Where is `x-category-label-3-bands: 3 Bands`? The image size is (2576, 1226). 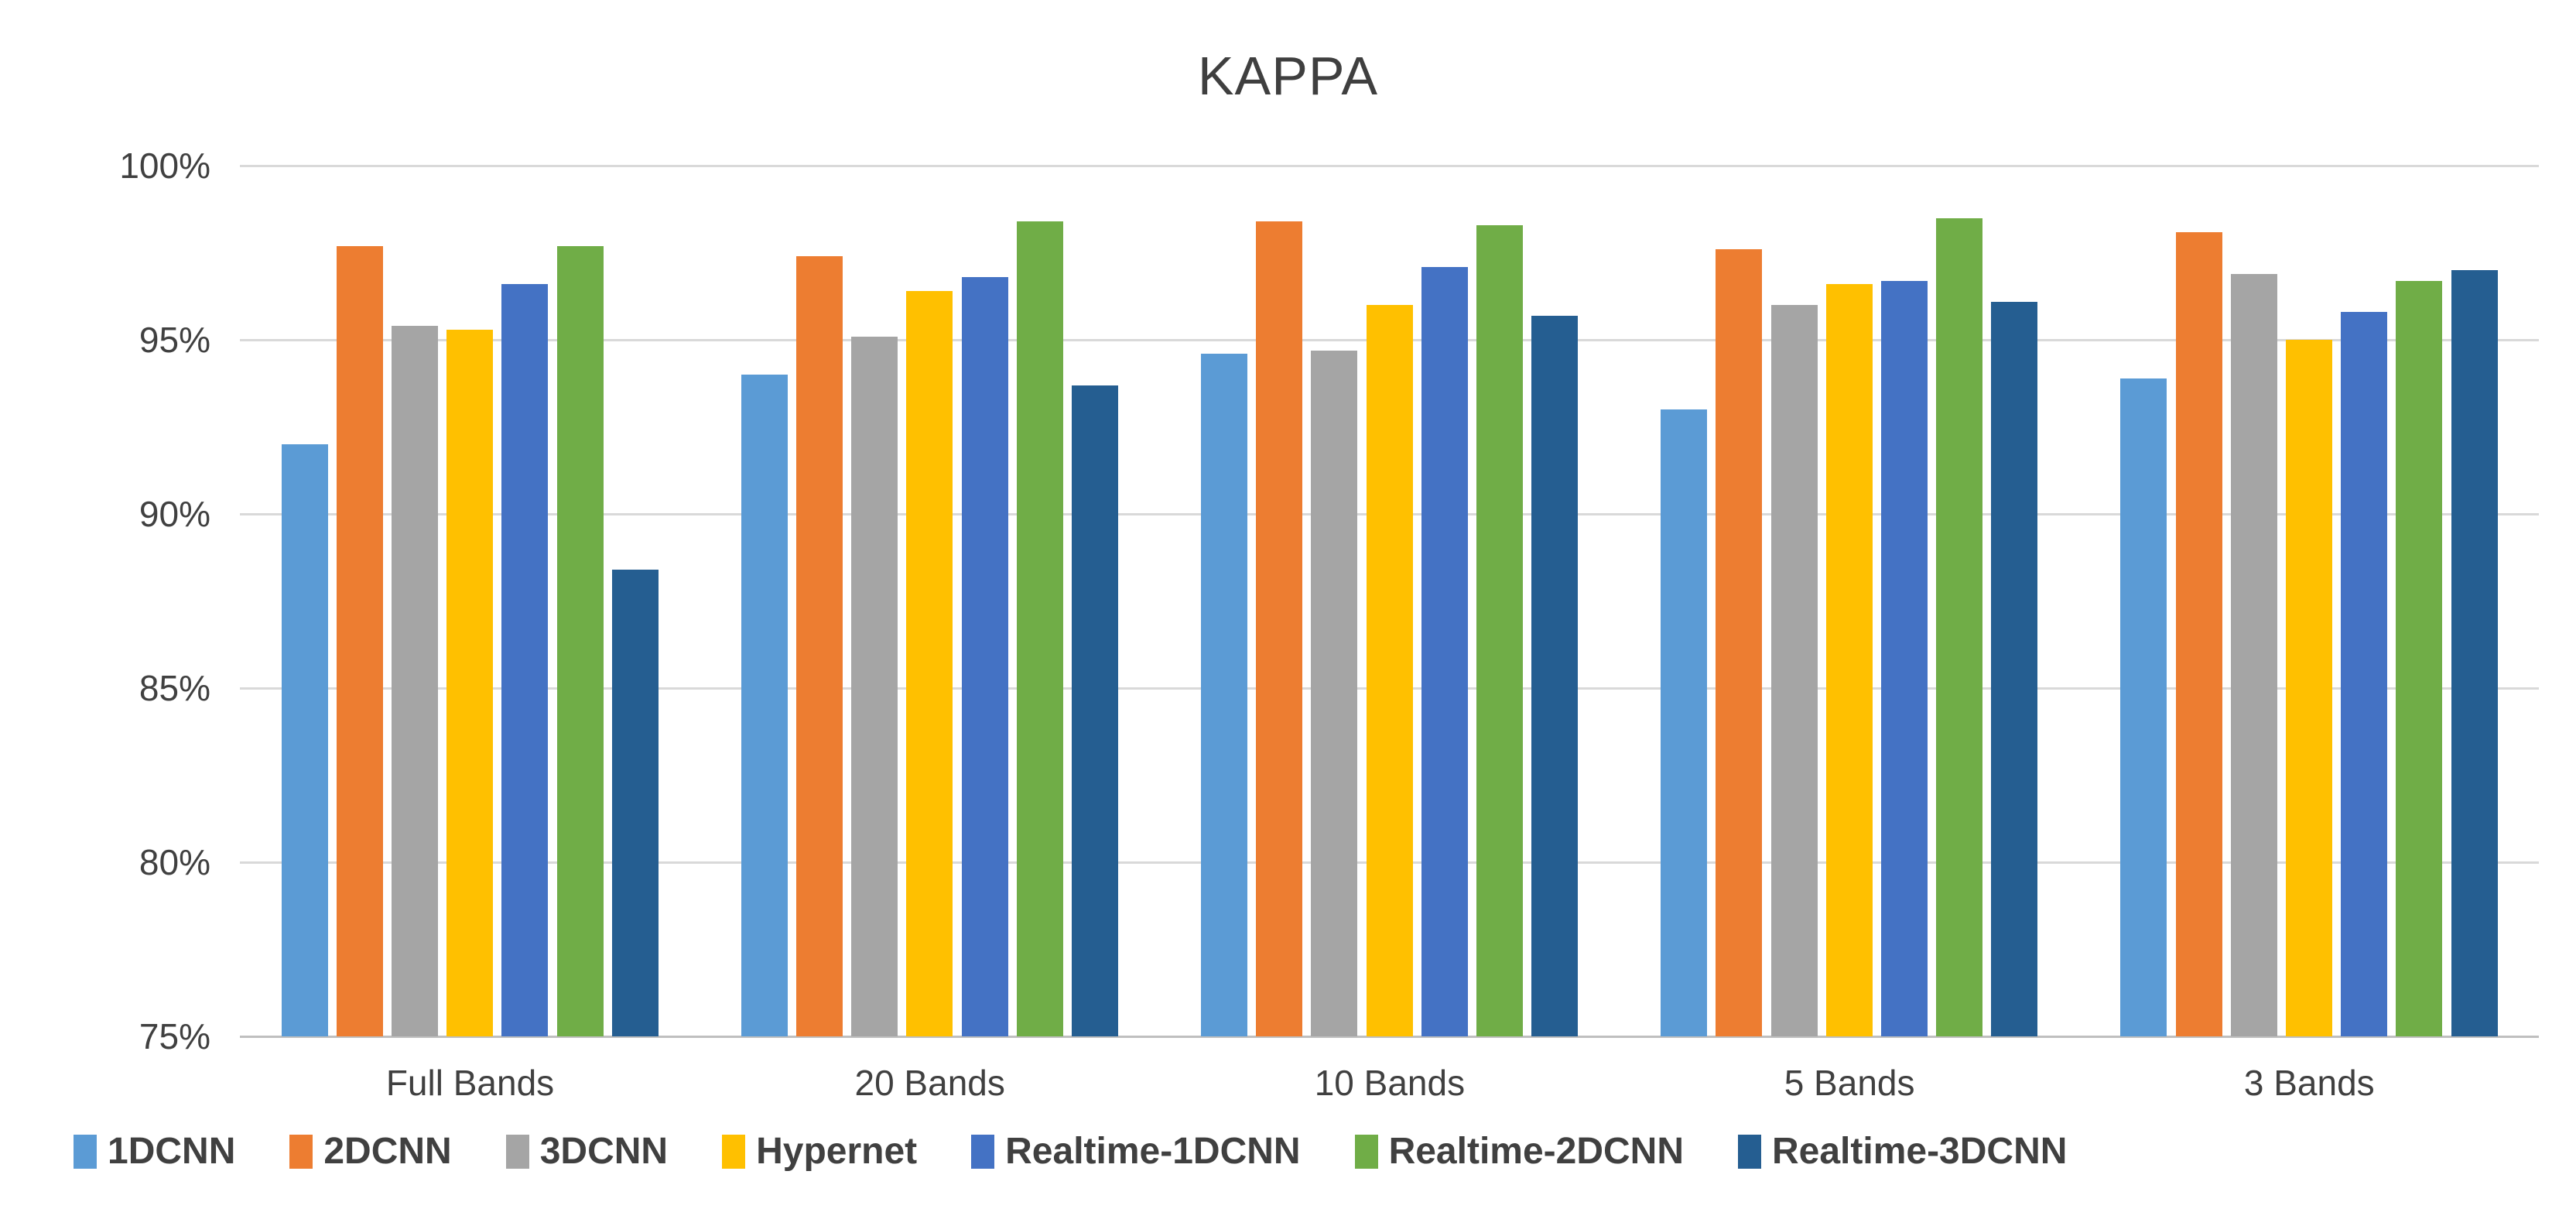 x-category-label-3-bands: 3 Bands is located at coordinates (2309, 1083).